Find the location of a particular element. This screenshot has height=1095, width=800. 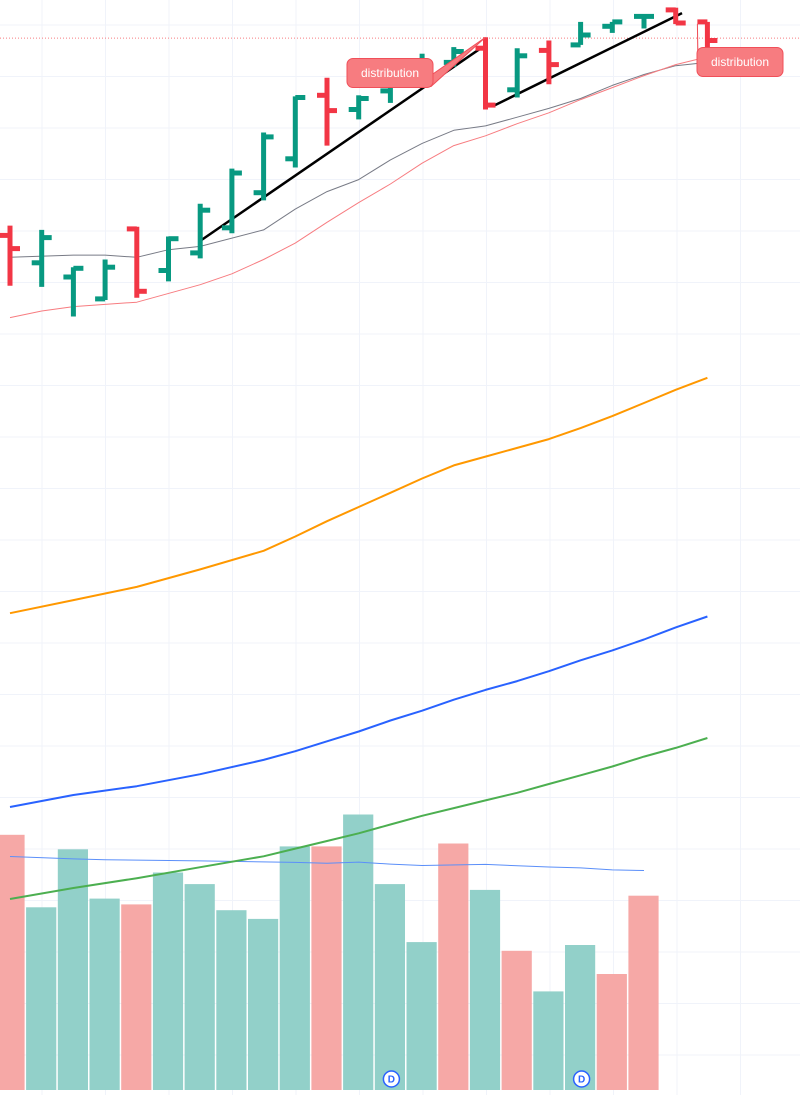

trendline is located at coordinates (588, 59).